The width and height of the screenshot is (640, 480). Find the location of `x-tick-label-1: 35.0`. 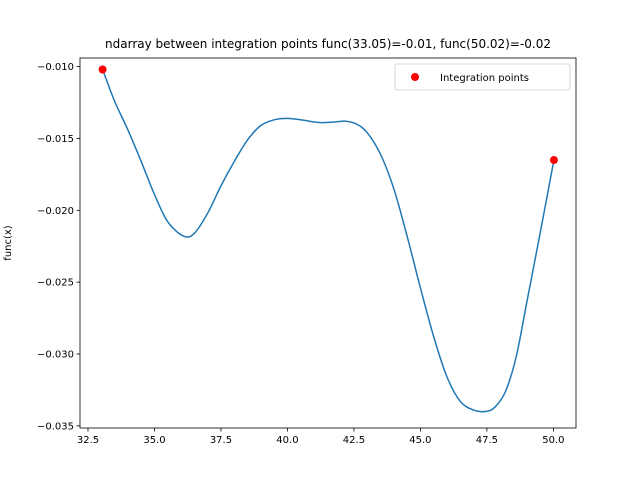

x-tick-label-1: 35.0 is located at coordinates (154, 440).